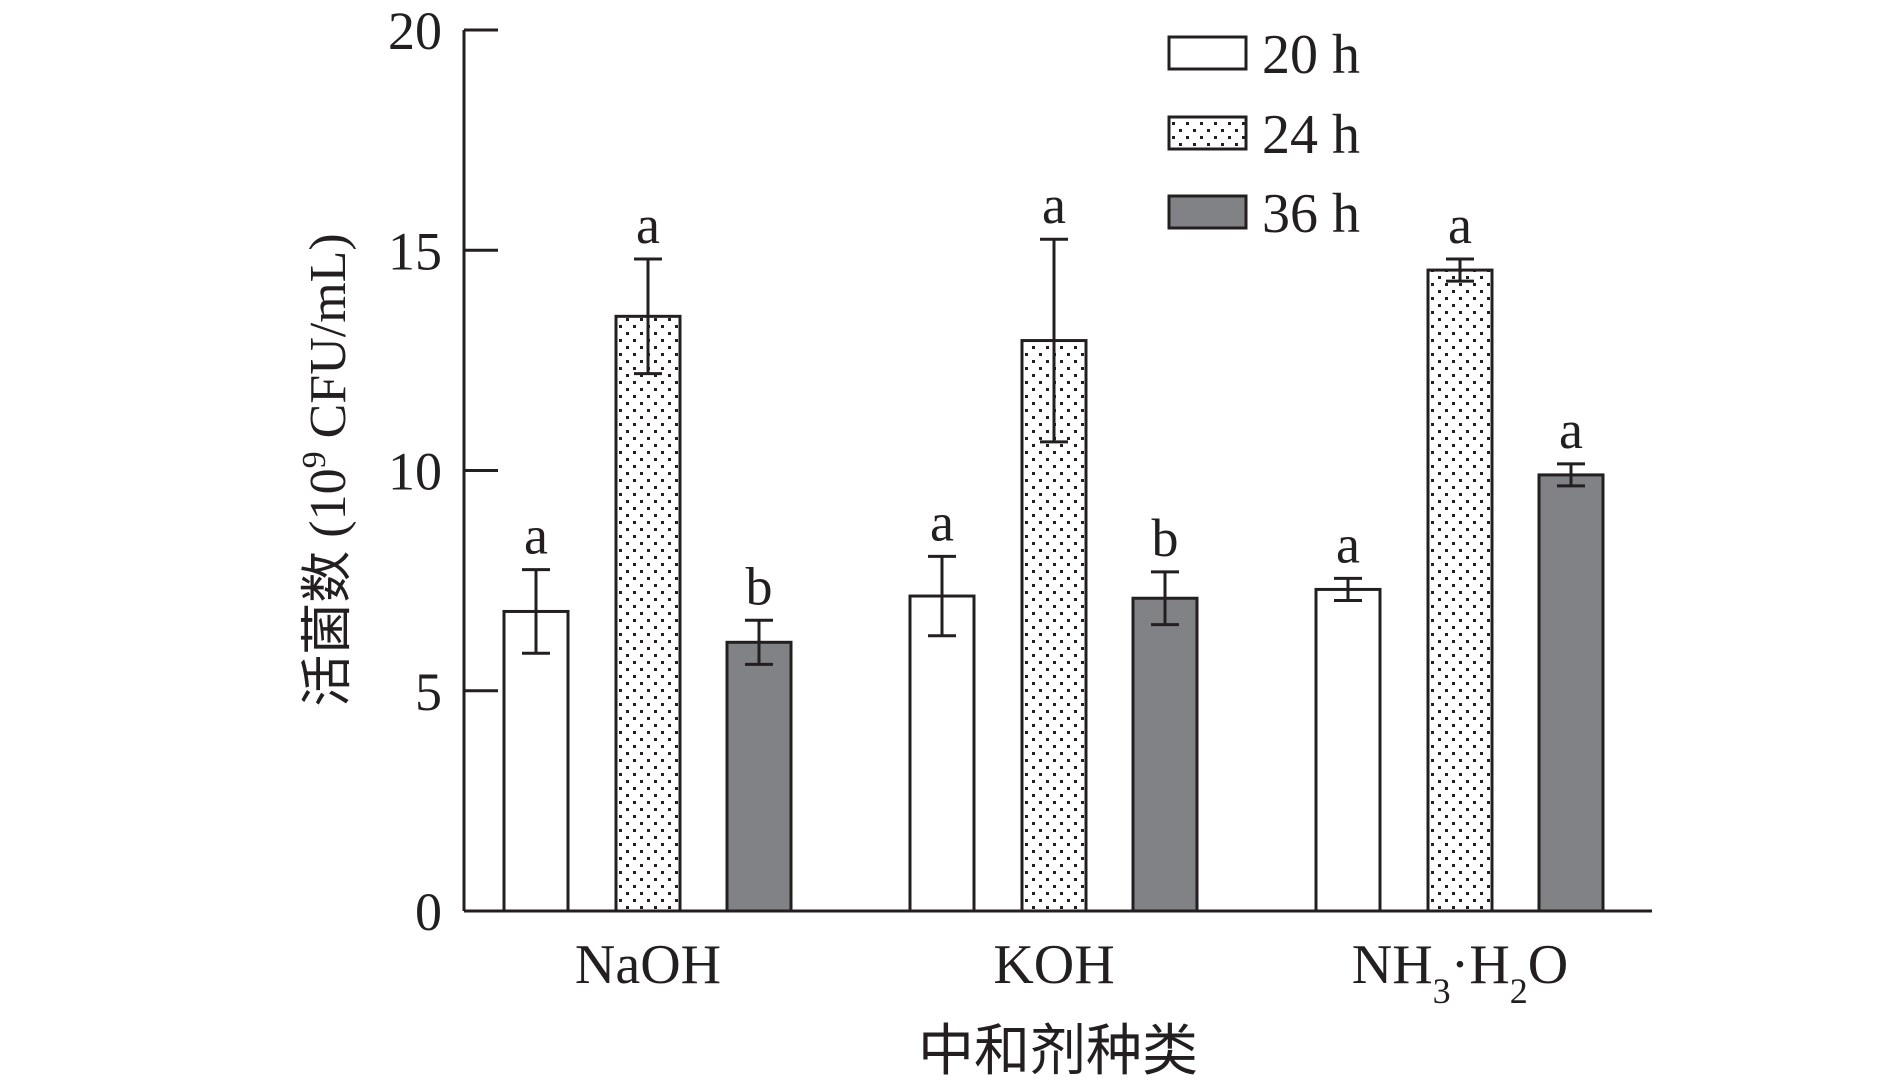 Image resolution: width=1890 pixels, height=1089 pixels. Describe the element at coordinates (415, 251) in the screenshot. I see `y-tick-label: 15` at that location.